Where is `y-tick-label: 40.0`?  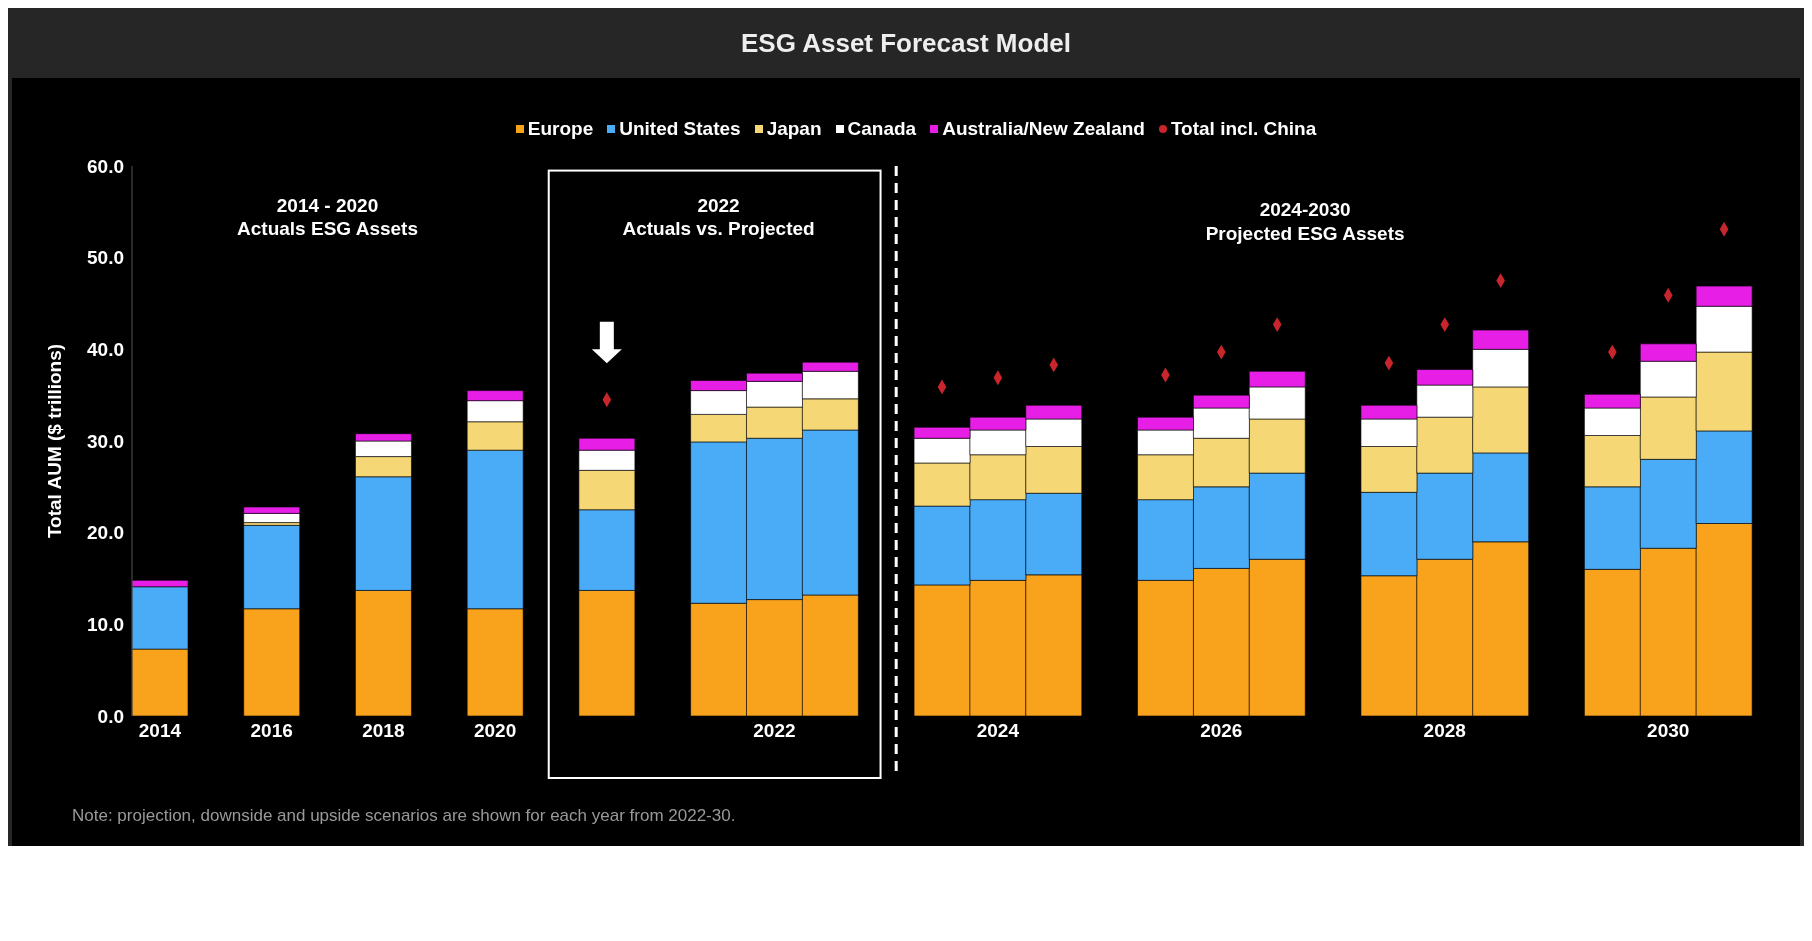
y-tick-label: 40.0 is located at coordinates (105, 350).